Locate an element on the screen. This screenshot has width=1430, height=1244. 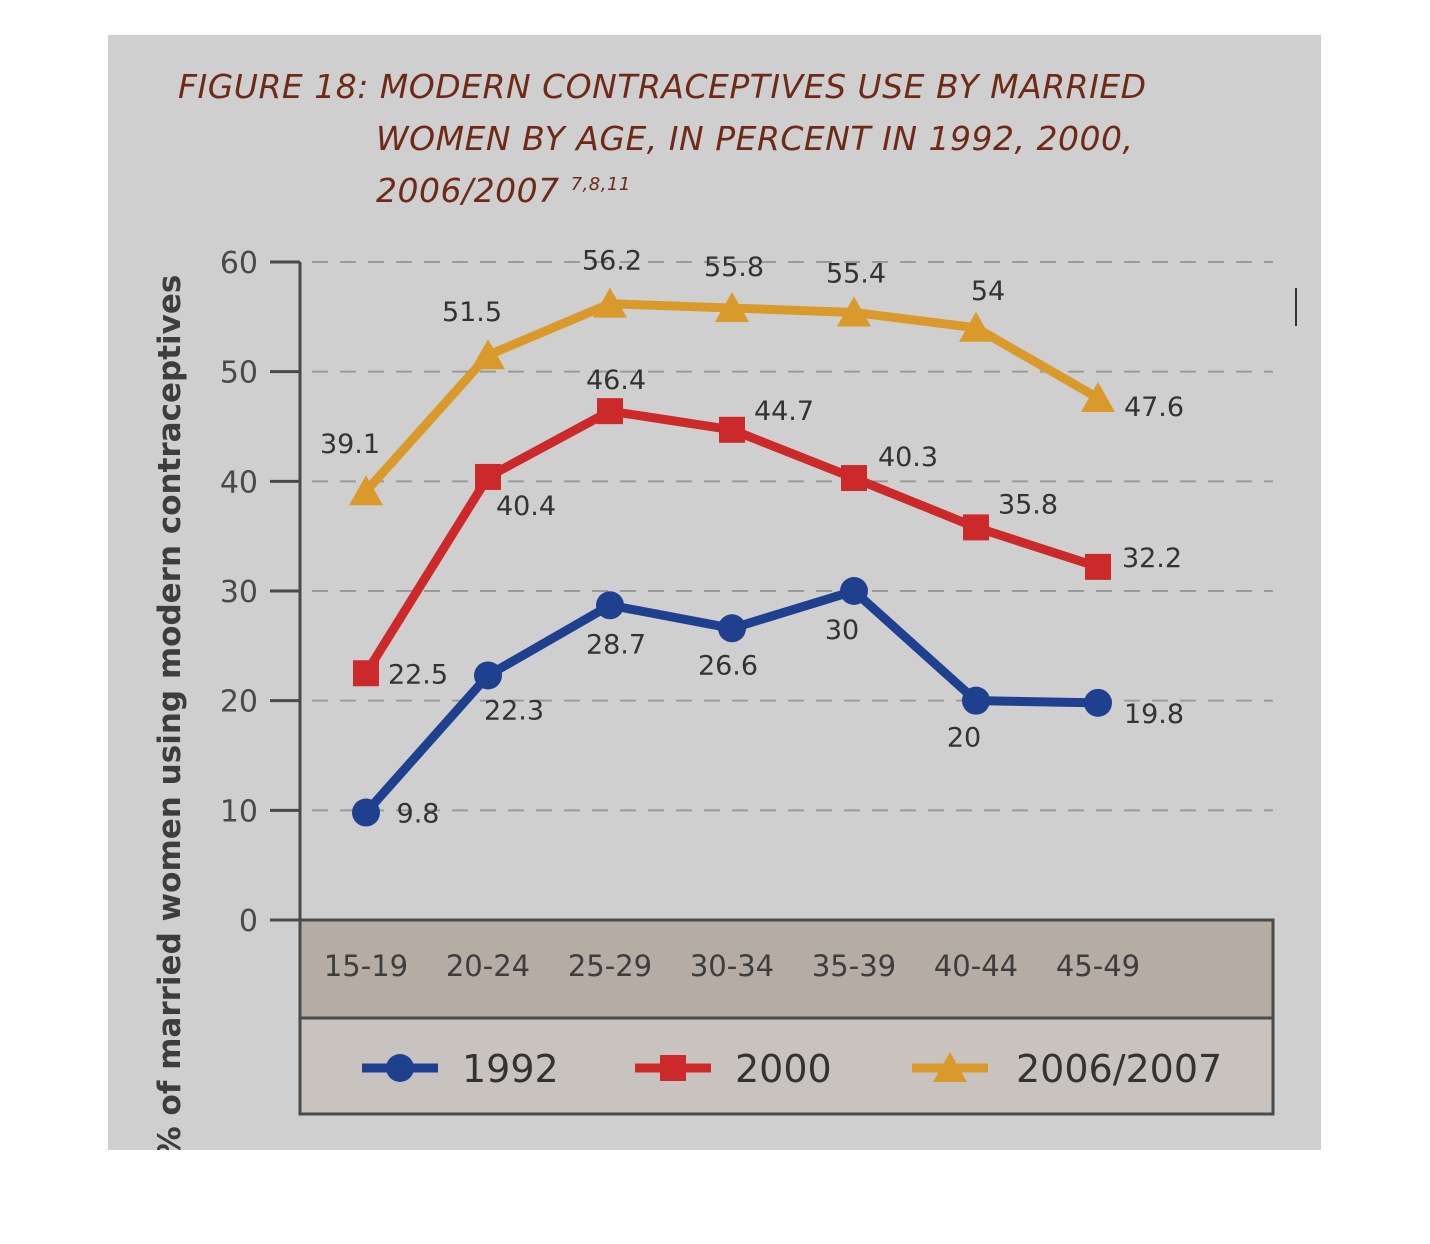
text-cursor is located at coordinates (1296, 307).